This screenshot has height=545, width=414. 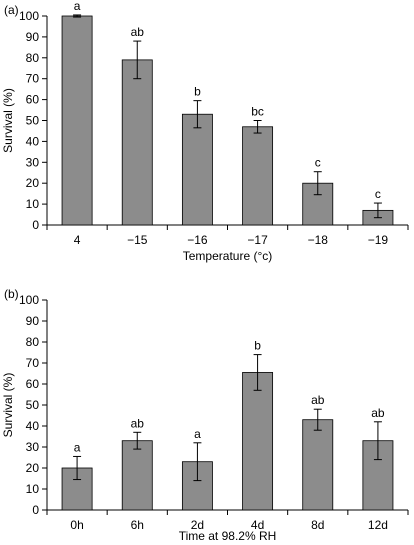 What do you see at coordinates (77, 240) in the screenshot?
I see `x-tick-label: 4` at bounding box center [77, 240].